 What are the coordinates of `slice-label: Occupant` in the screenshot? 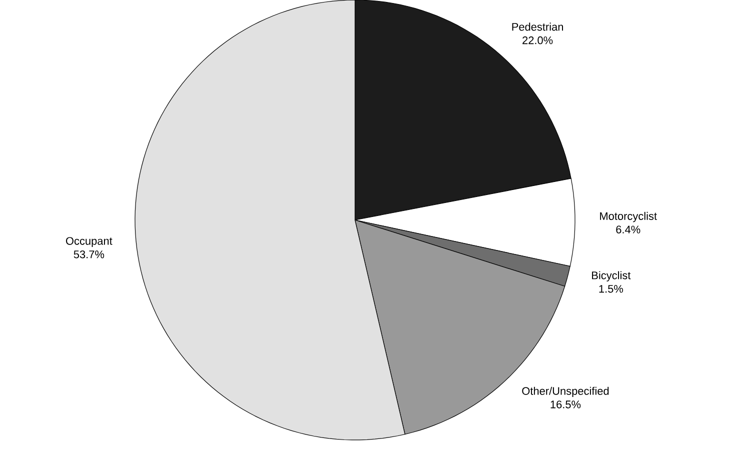 It's located at (89, 242).